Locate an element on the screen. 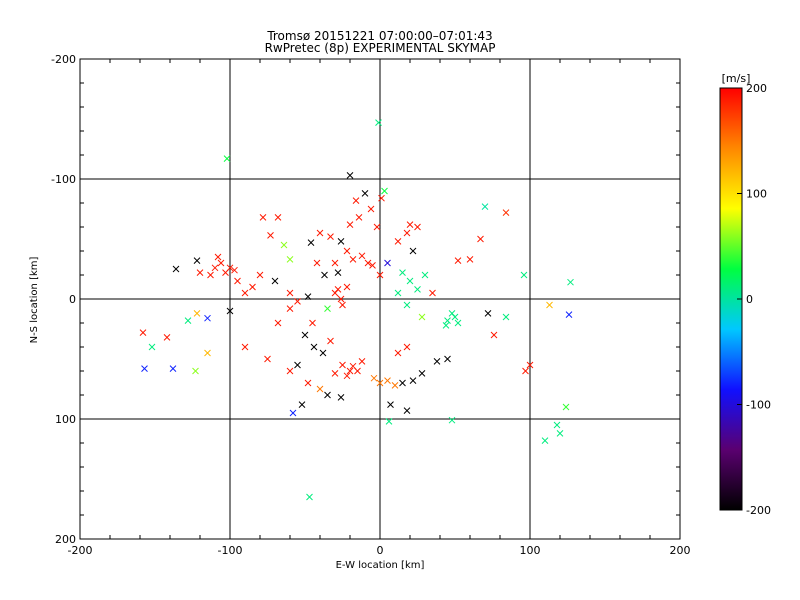 Image resolution: width=800 pixels, height=600 pixels. colorbar-tick-label: 0 is located at coordinates (749, 299).